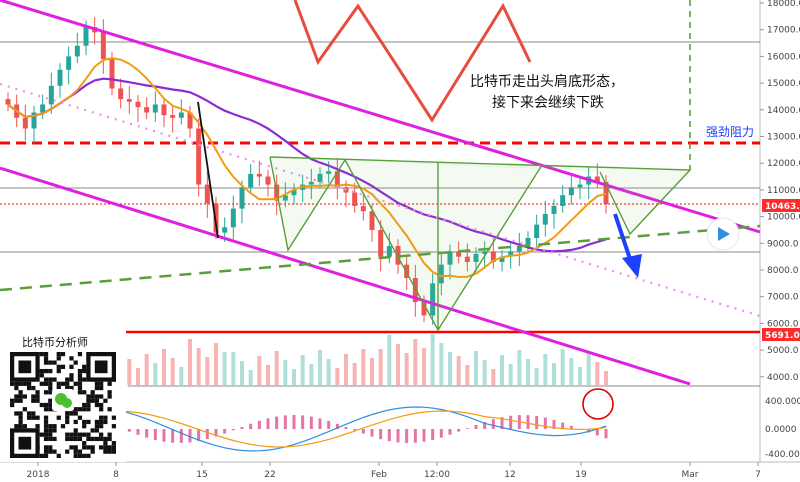 The image size is (800, 482). I want to click on qr-finder-core, so click(25, 443).